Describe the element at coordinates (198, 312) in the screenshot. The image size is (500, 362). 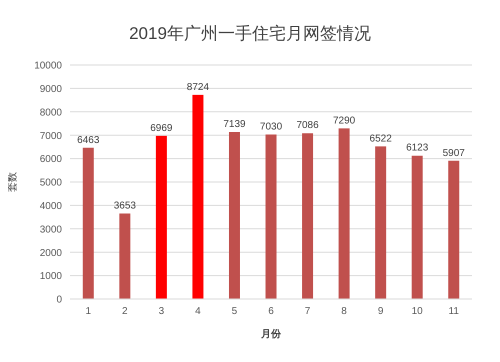
I see `x-tick-label: 4` at that location.